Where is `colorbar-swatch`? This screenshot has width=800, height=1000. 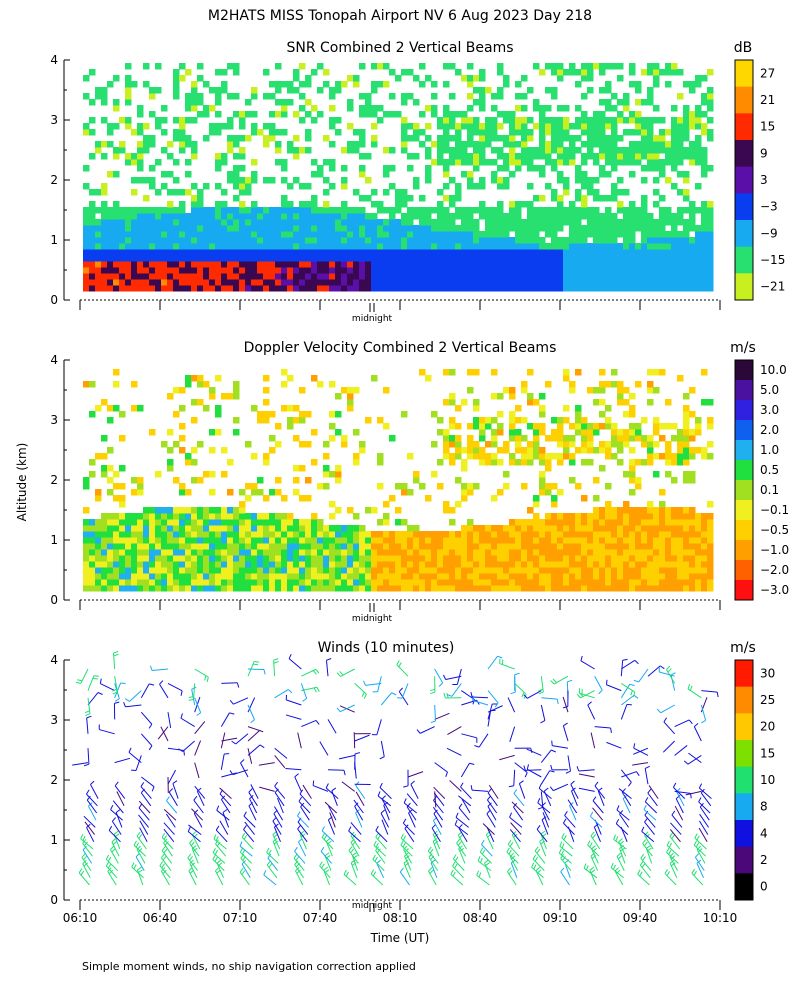 colorbar-swatch is located at coordinates (744, 180).